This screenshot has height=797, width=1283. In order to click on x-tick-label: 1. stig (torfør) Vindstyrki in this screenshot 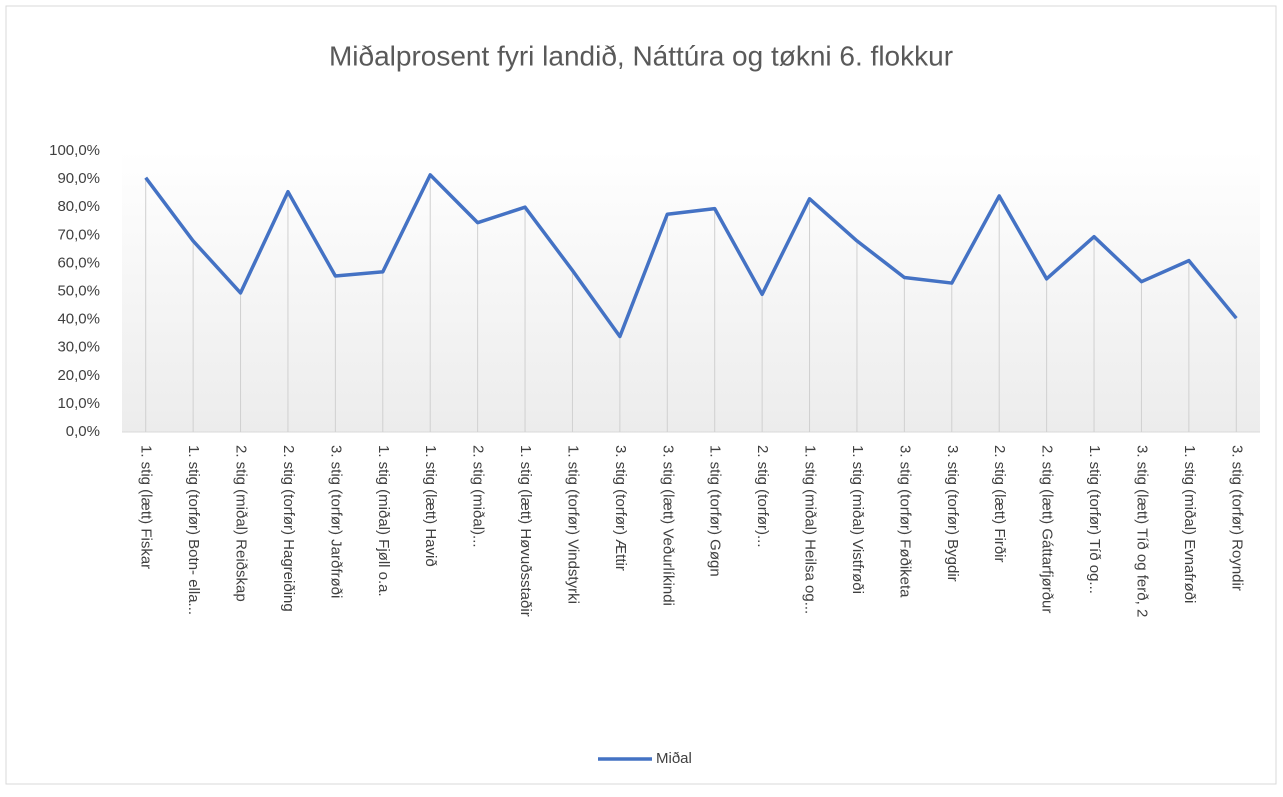, I will do `click(572, 524)`.